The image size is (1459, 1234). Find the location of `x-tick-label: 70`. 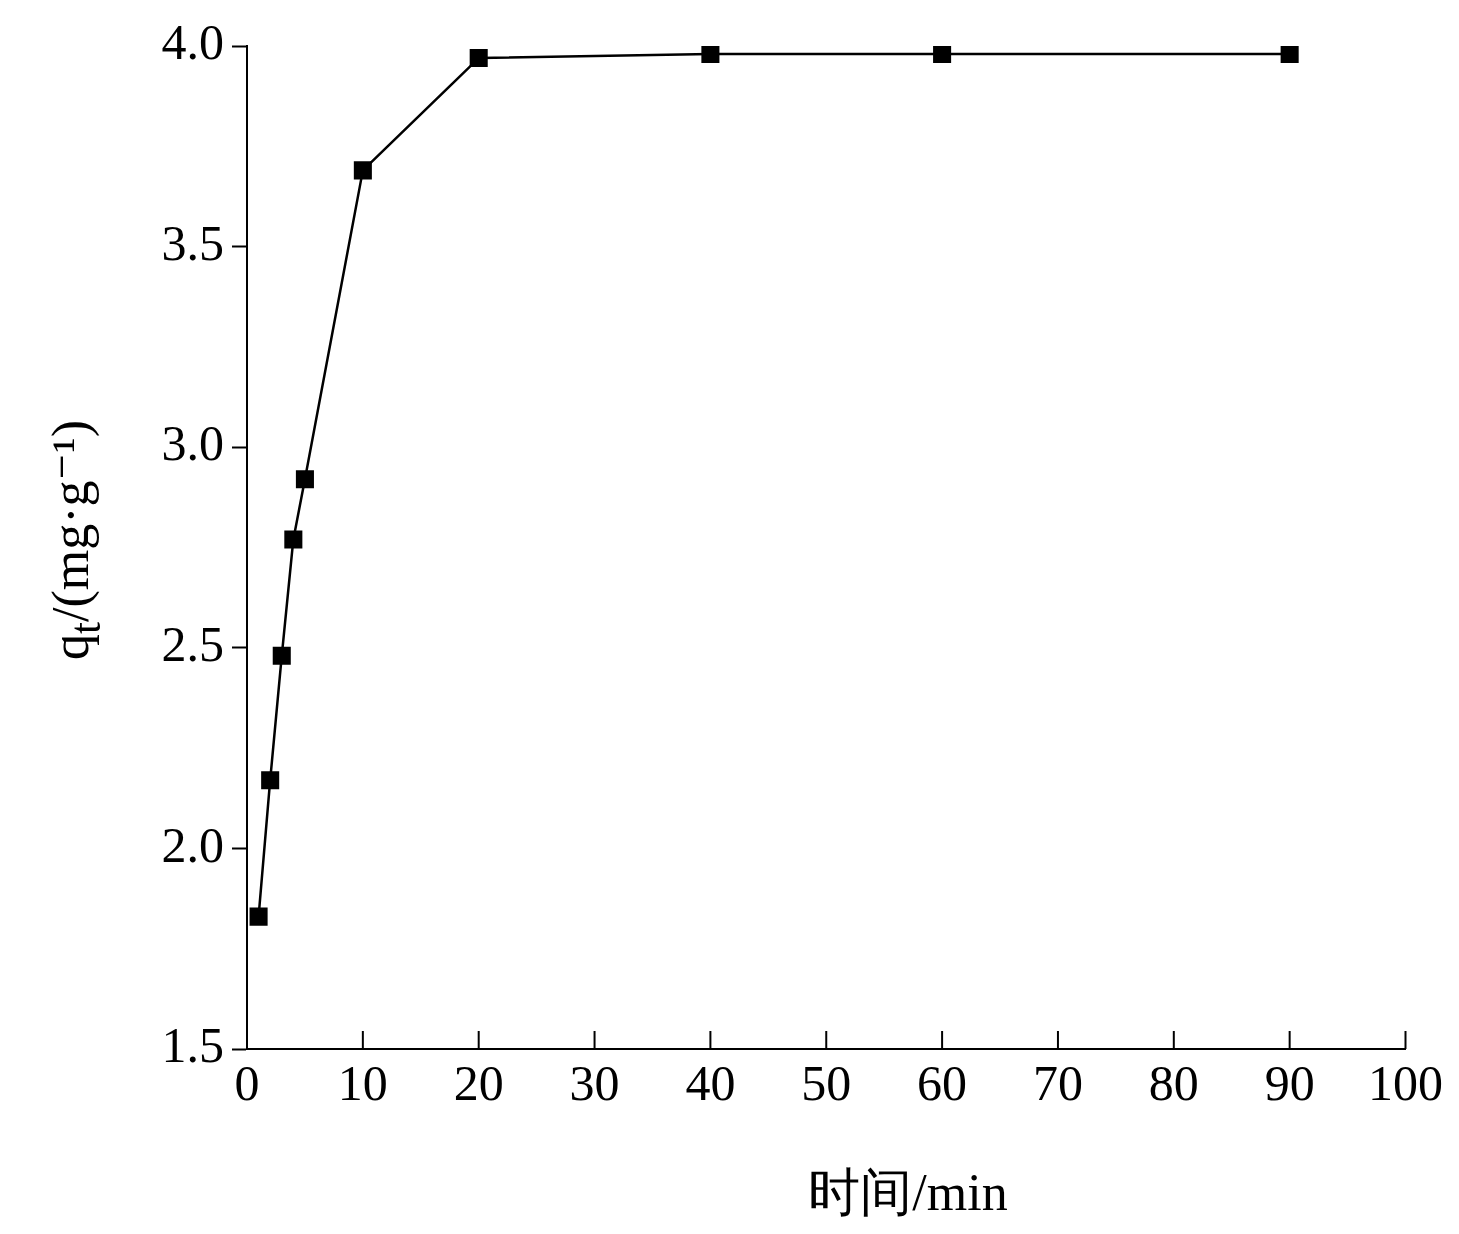

x-tick-label: 70 is located at coordinates (1057, 1083).